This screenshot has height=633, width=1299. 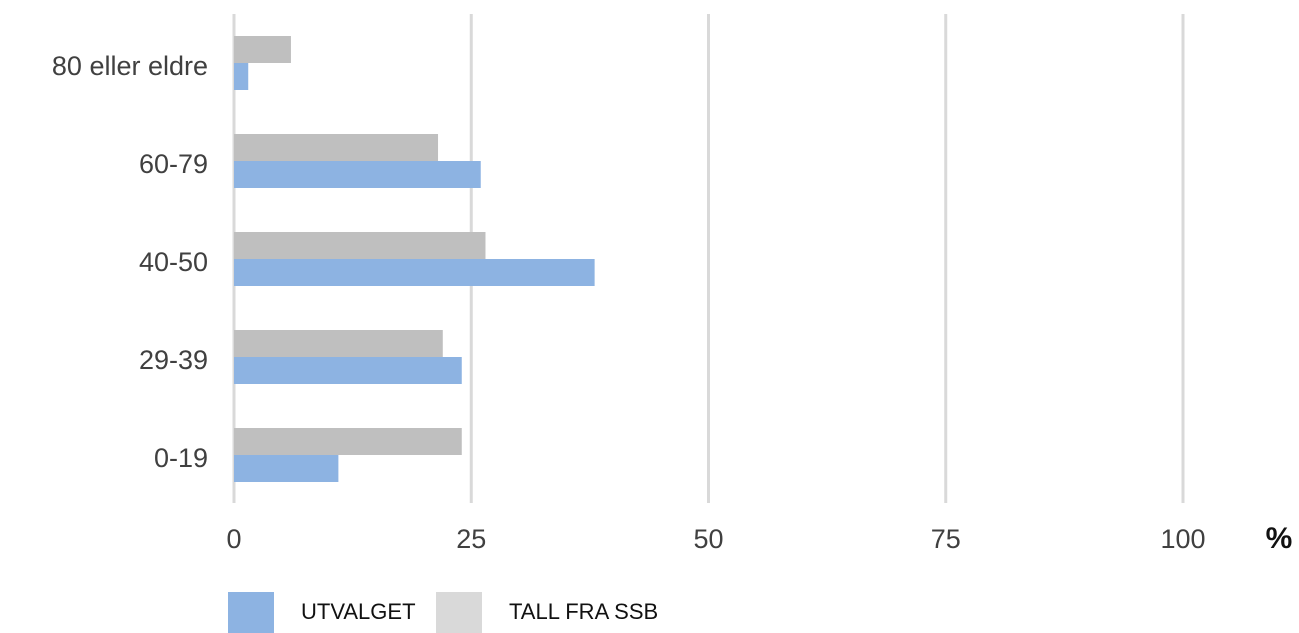 I want to click on x-tick-label: 25, so click(x=471, y=539).